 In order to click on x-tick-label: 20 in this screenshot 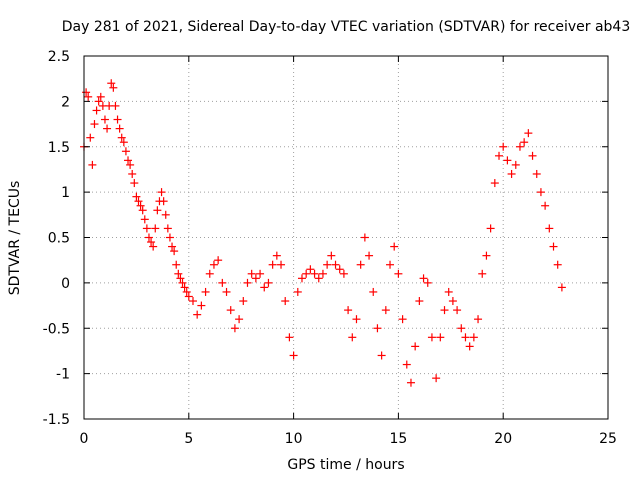, I will do `click(503, 439)`.